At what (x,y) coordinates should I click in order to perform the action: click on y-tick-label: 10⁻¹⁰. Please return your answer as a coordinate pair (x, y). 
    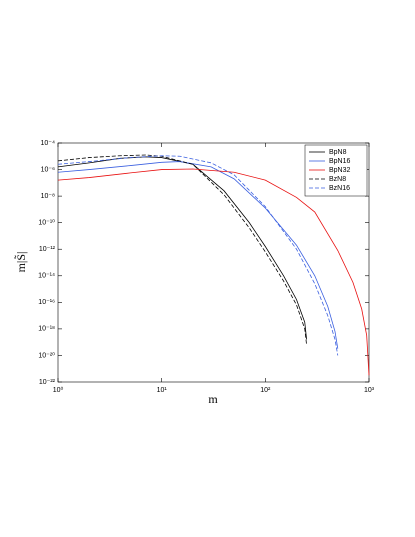
    Looking at the image, I should click on (46, 223).